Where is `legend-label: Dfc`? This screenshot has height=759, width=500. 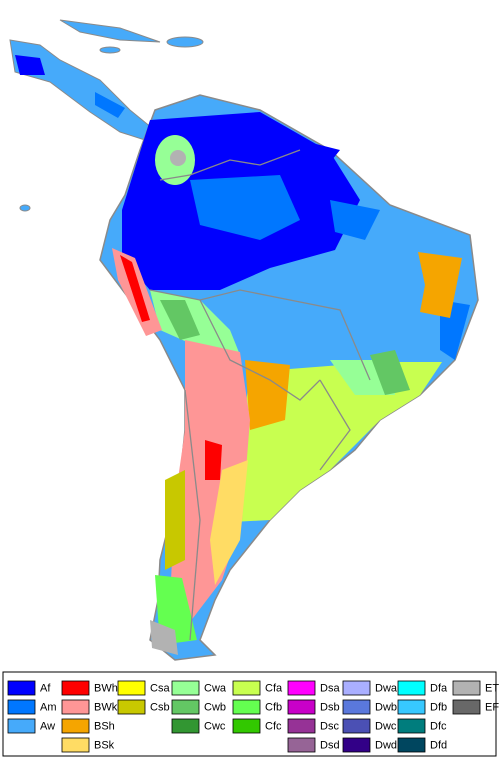
legend-label: Dfc is located at coordinates (438, 726).